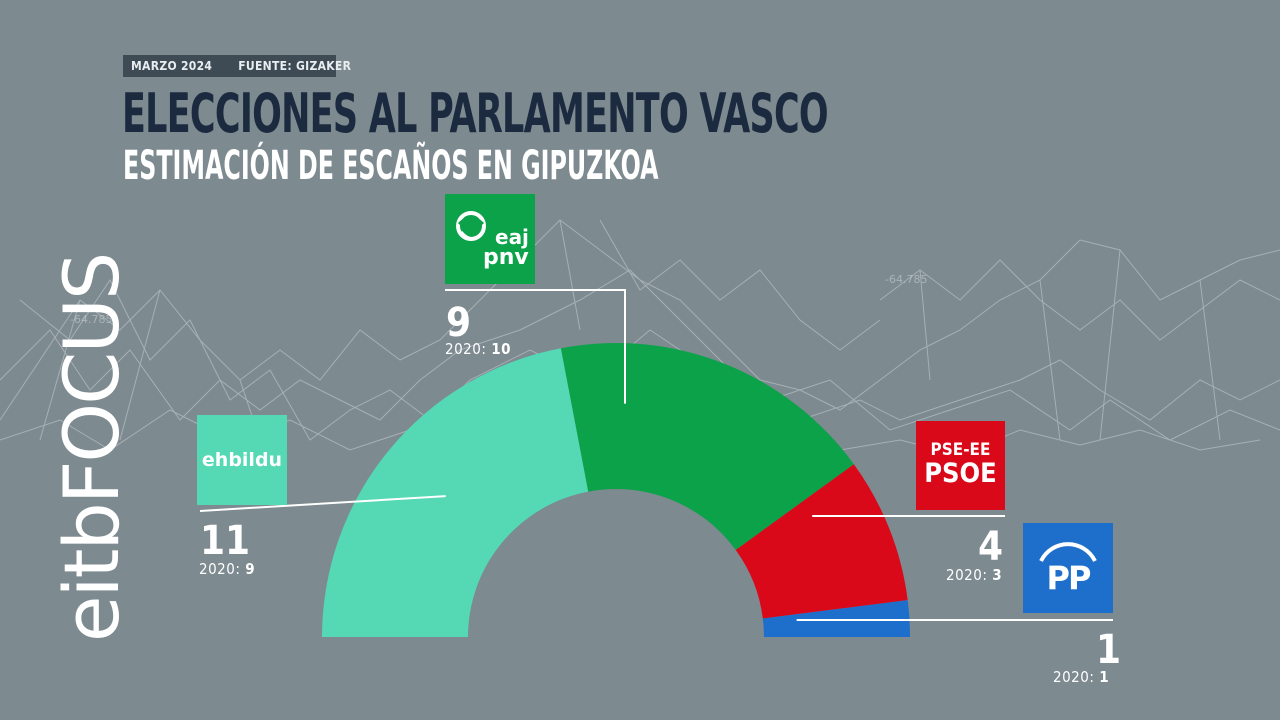 The height and width of the screenshot is (720, 1280). What do you see at coordinates (1104, 677) in the screenshot?
I see `pp-prev-value: 1` at bounding box center [1104, 677].